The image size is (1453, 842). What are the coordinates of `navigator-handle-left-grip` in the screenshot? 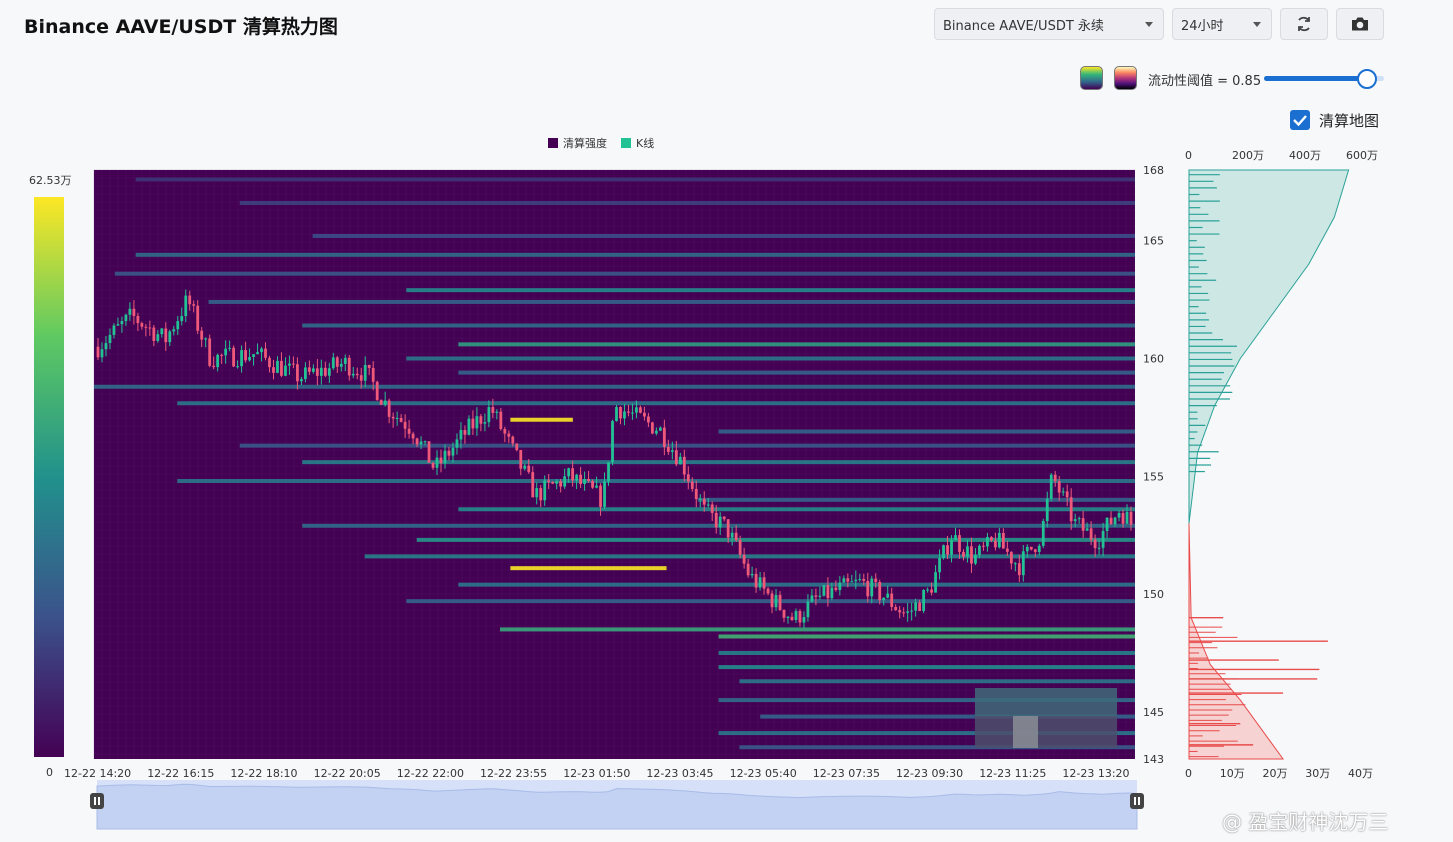 It's located at (99, 801).